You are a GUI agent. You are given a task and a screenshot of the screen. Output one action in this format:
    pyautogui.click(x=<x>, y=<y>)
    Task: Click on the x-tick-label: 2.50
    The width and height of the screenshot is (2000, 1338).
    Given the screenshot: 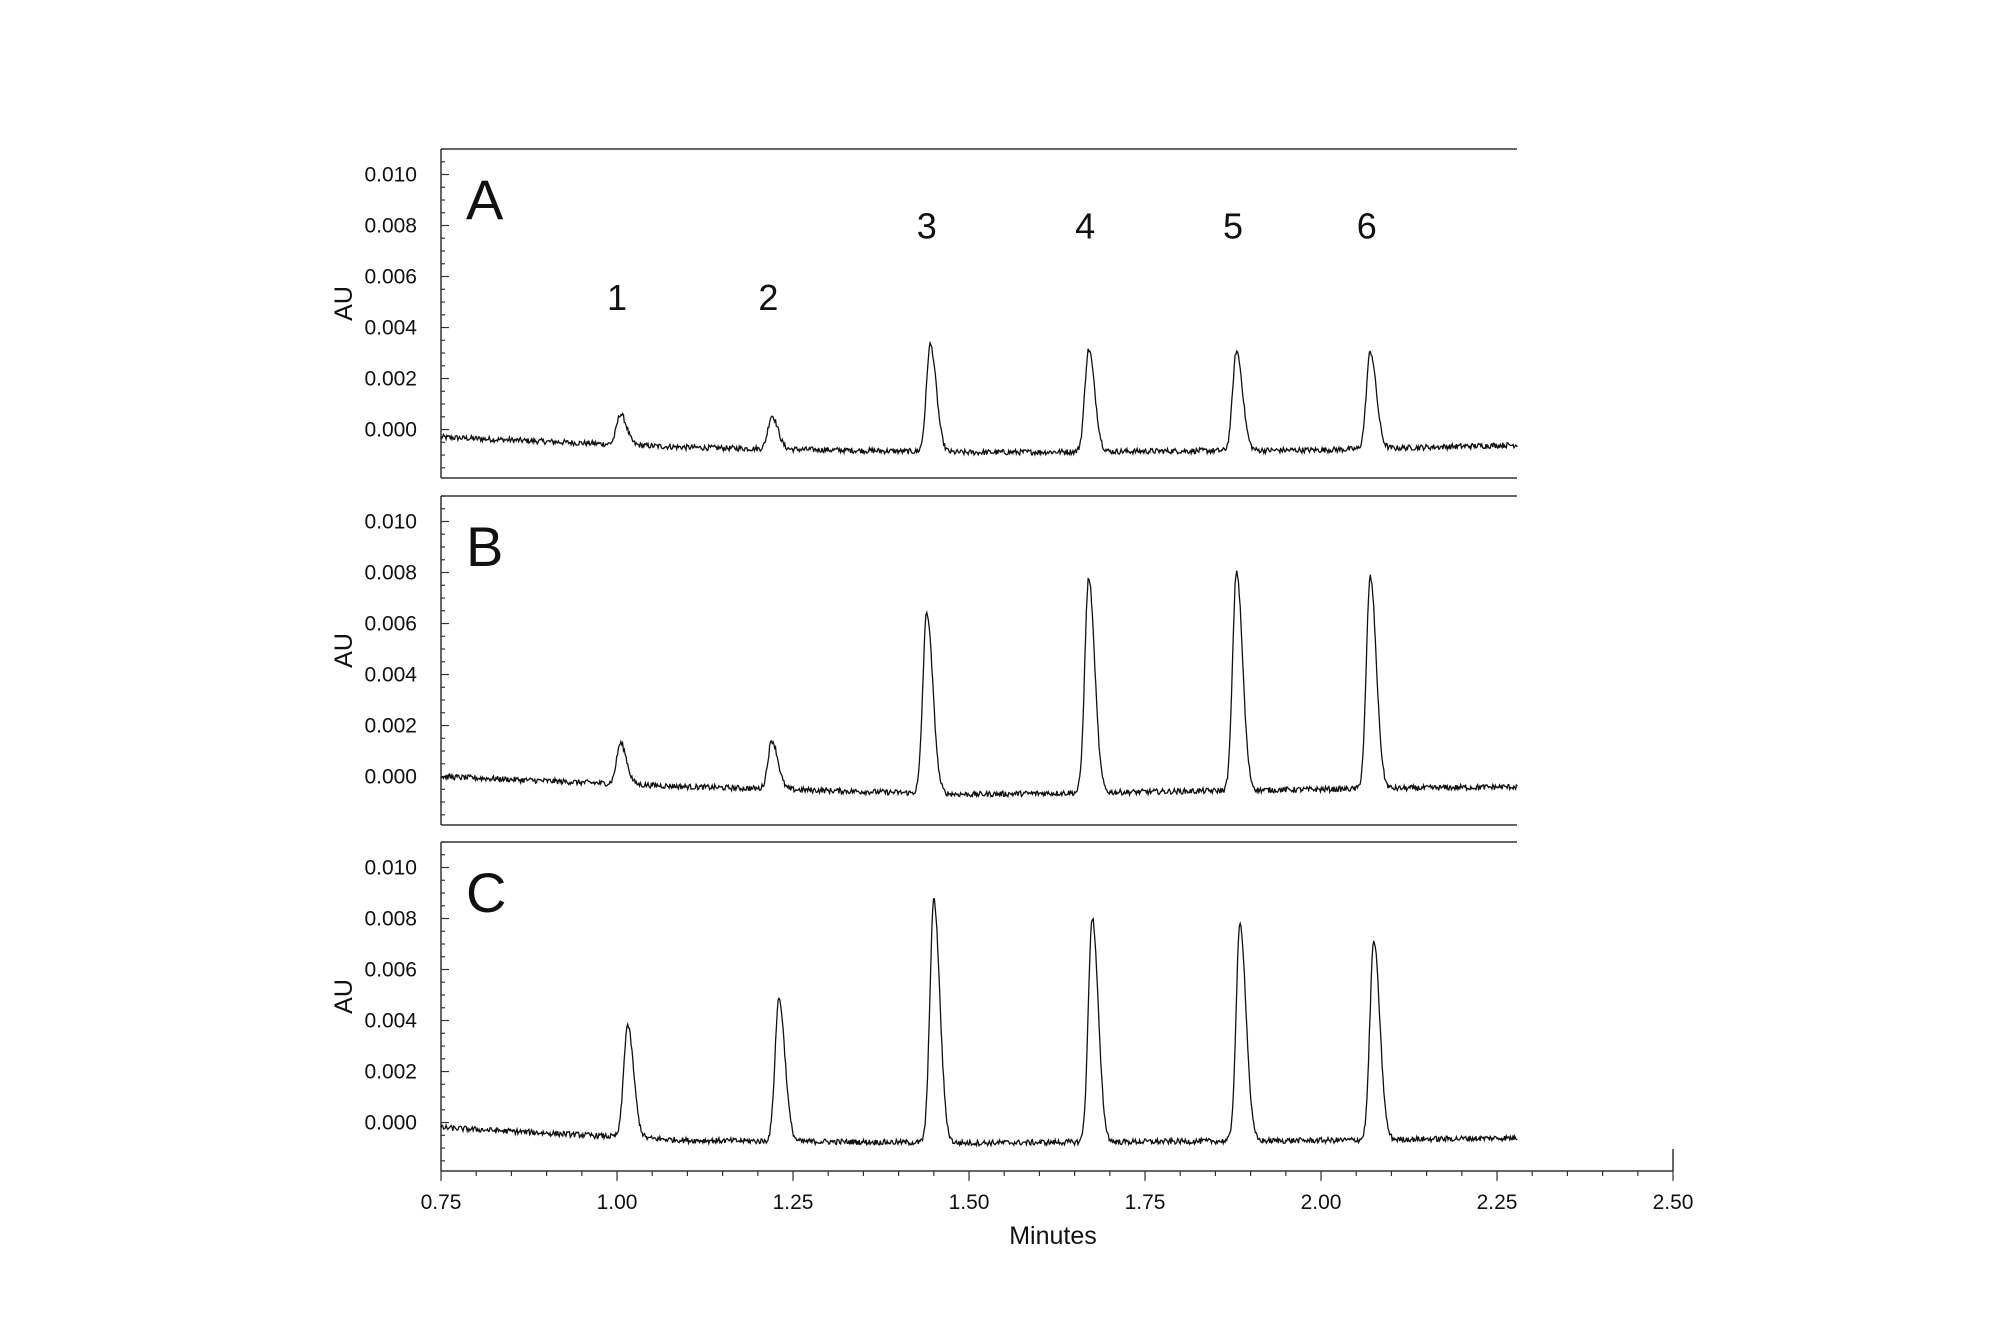 What is the action you would take?
    pyautogui.click(x=1673, y=1202)
    